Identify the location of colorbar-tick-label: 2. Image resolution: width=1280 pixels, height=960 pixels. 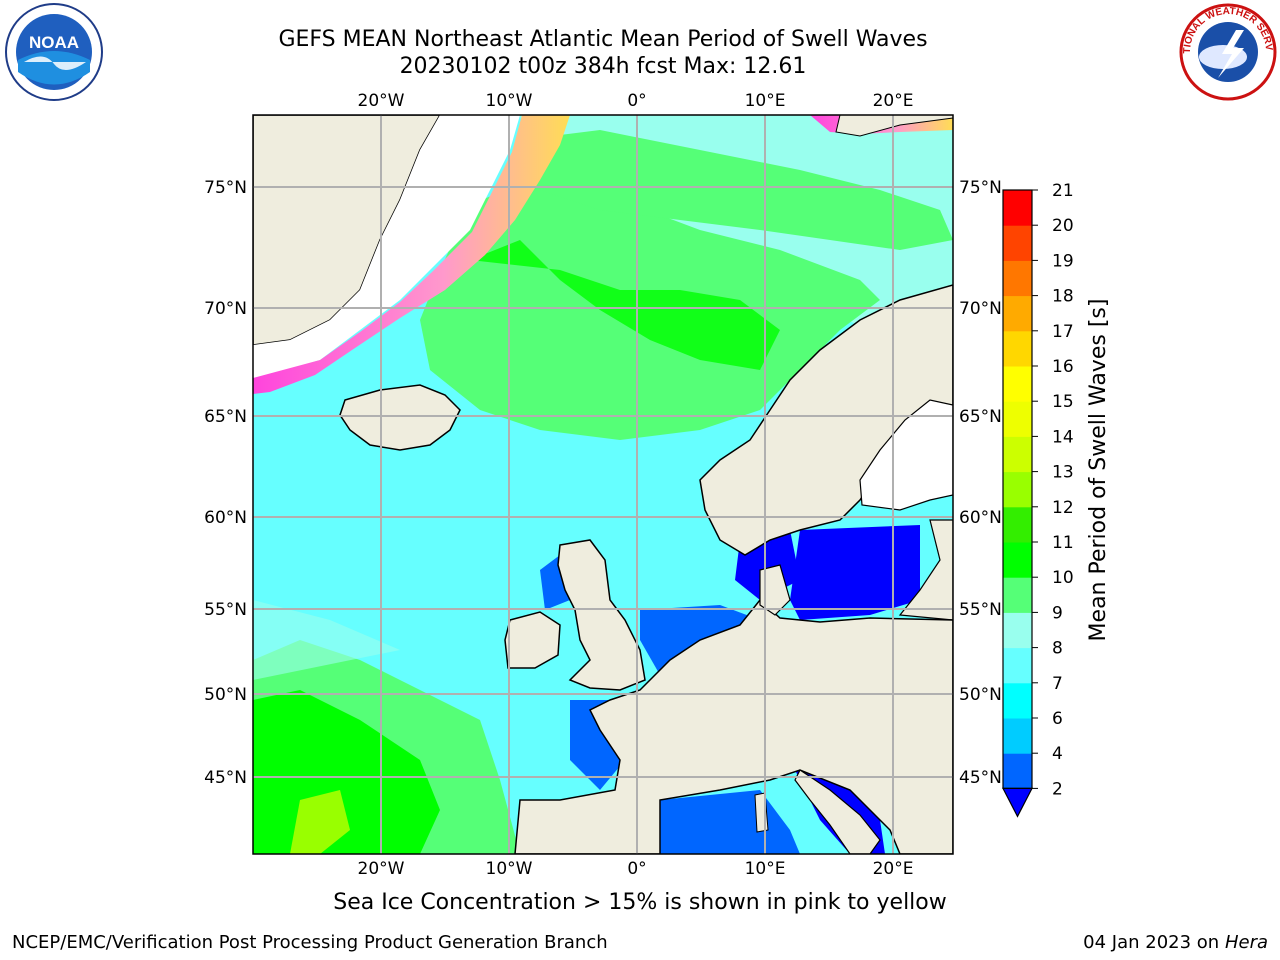
(1057, 789).